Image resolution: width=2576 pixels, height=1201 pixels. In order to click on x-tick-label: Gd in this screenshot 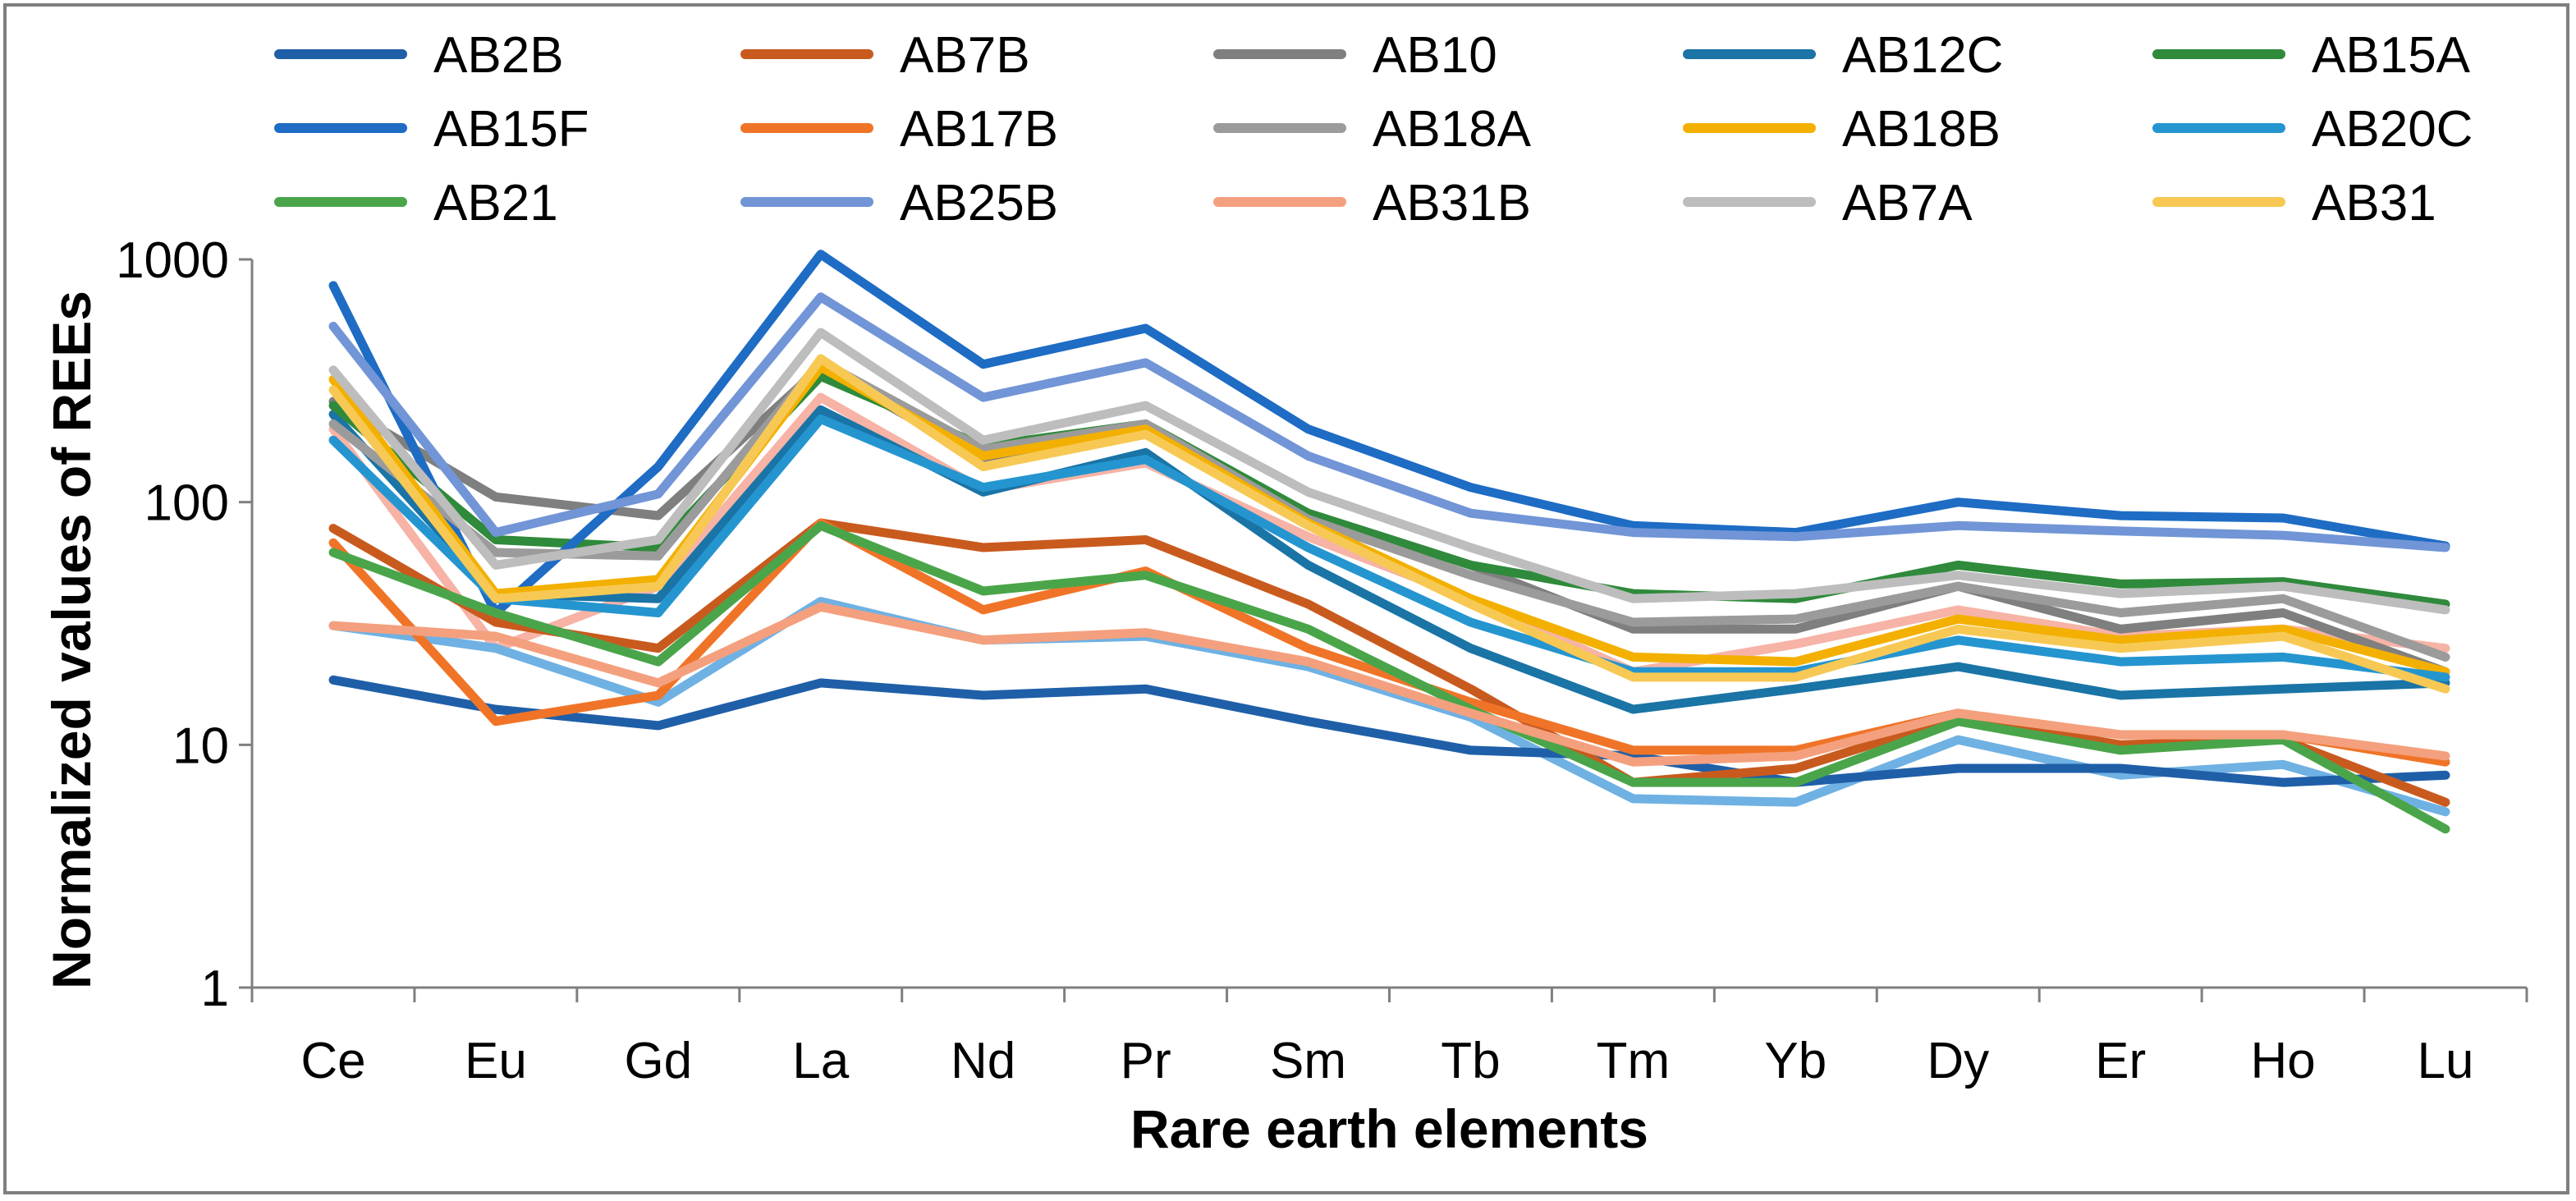, I will do `click(658, 1061)`.